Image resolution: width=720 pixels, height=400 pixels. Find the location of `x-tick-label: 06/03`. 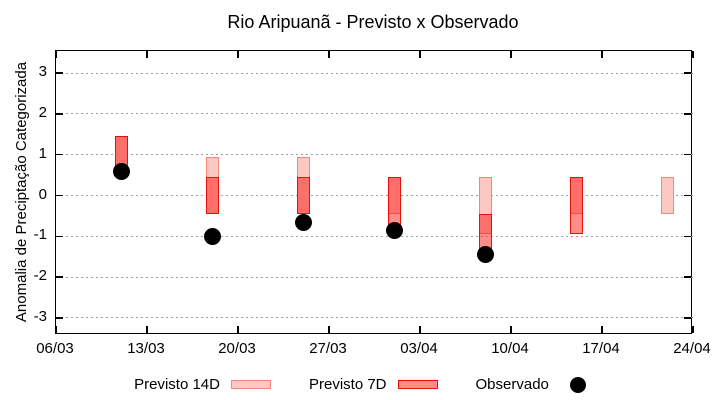

x-tick-label: 06/03 is located at coordinates (55, 348).